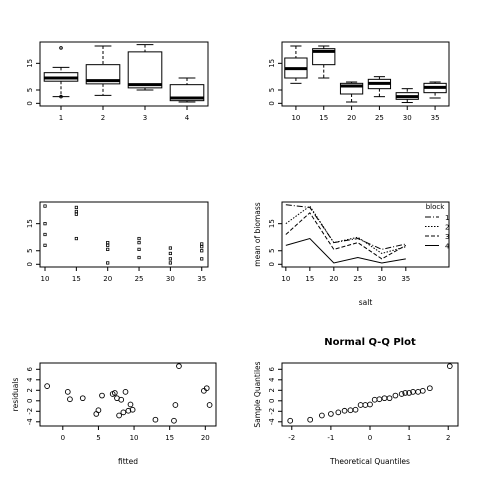 The width and height of the screenshot is (480, 480). I want to click on panel-1: 0 5 15 1 2 3 4, so click(117, 81).